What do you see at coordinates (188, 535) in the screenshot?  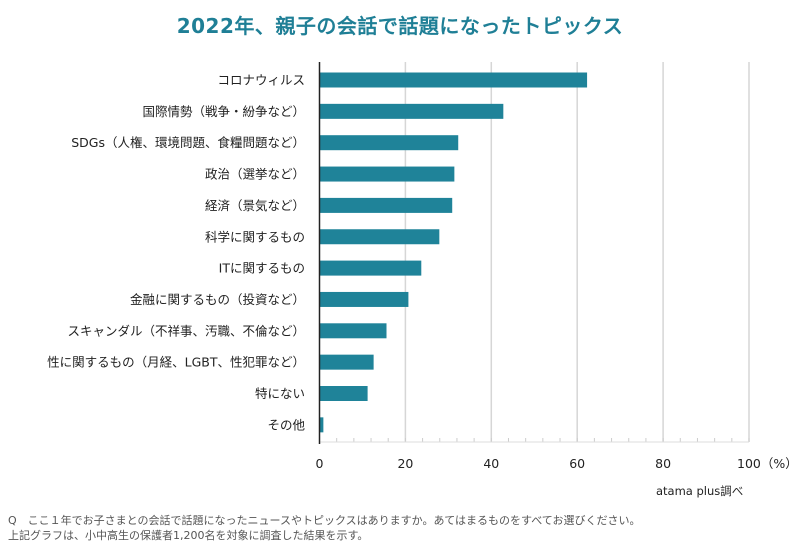 I see `survey-description: 上記グラフは、小中高生の保護者1,200名を対象に調査した結果を示す。` at bounding box center [188, 535].